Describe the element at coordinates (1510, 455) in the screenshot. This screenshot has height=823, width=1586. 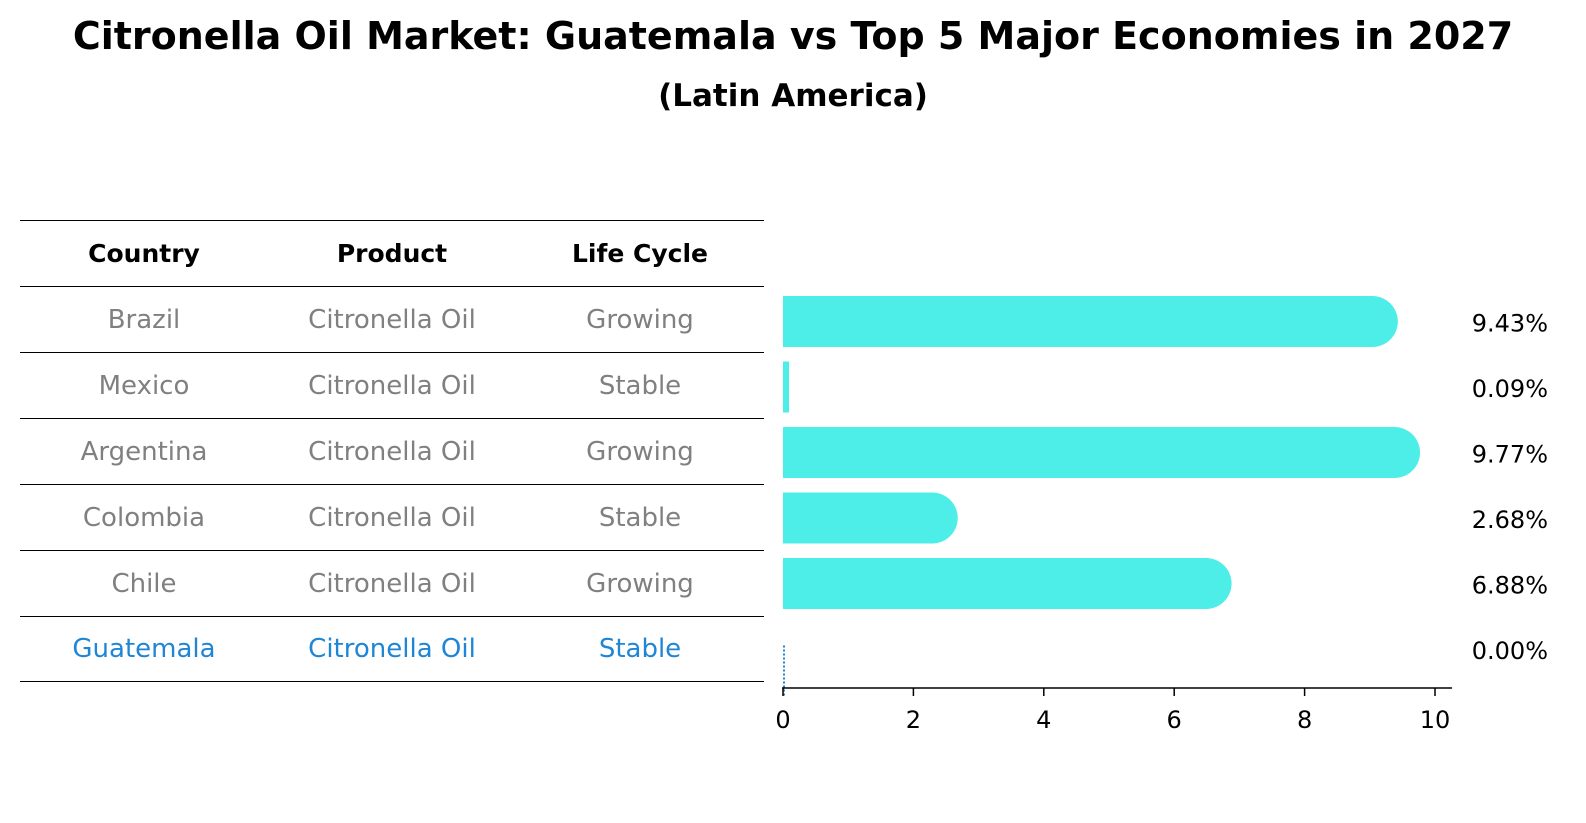
I see `value-label: 9.77%` at that location.